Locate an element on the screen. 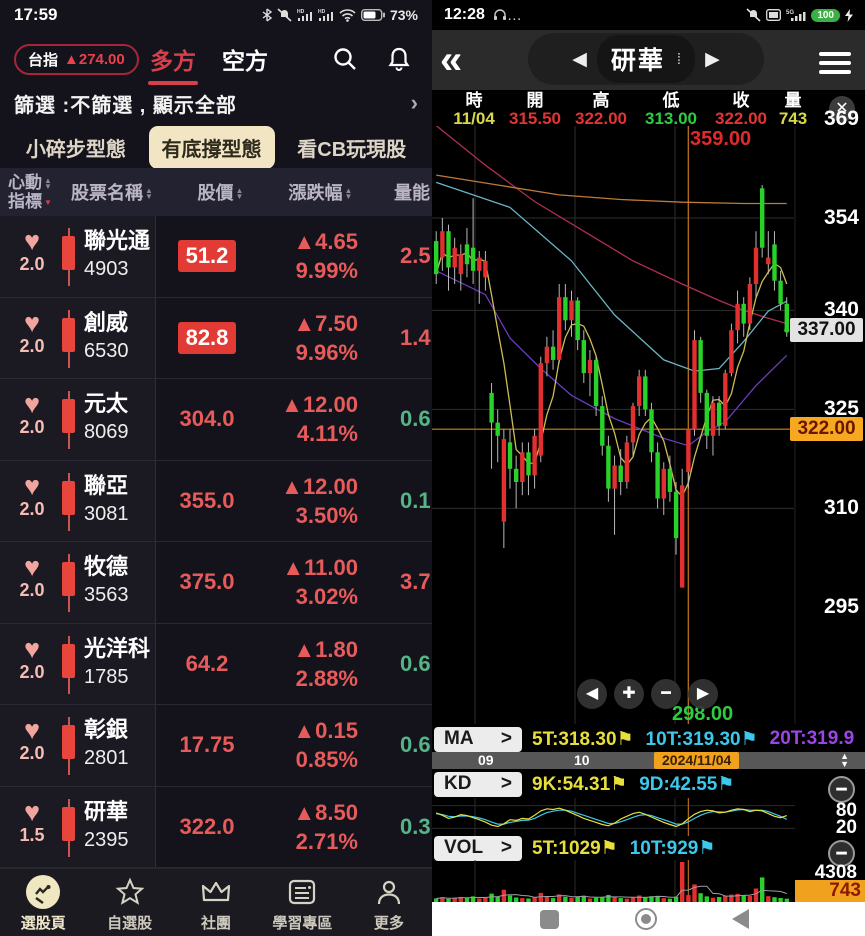 This screenshot has height=936, width=865. volume-ratio: 3.7 is located at coordinates (415, 582).